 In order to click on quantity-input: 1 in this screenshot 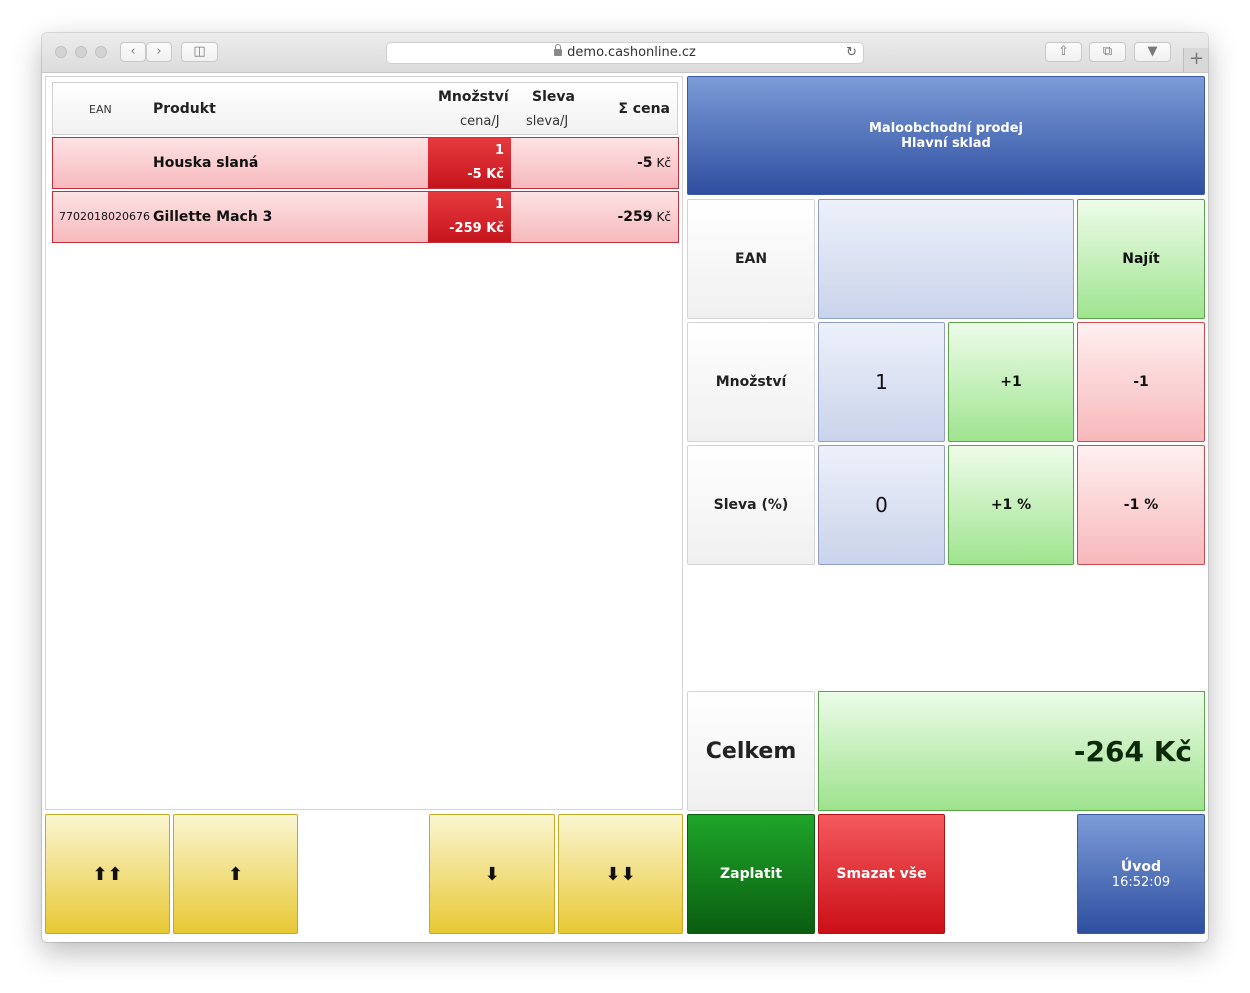, I will do `click(881, 382)`.